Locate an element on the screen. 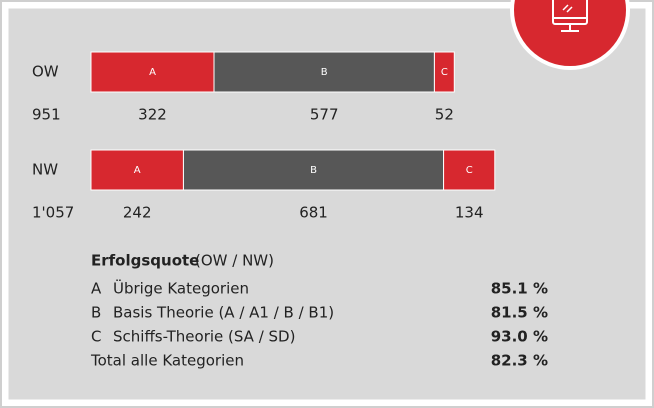  value-label: 577 is located at coordinates (324, 115).